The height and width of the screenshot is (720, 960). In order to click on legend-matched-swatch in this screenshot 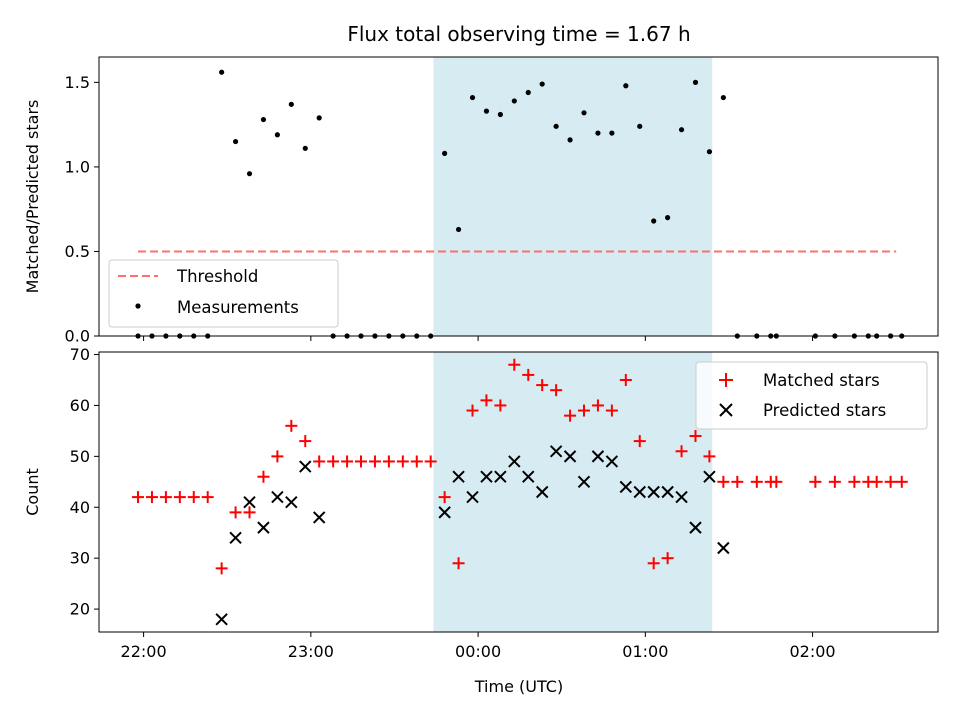, I will do `click(726, 380)`.